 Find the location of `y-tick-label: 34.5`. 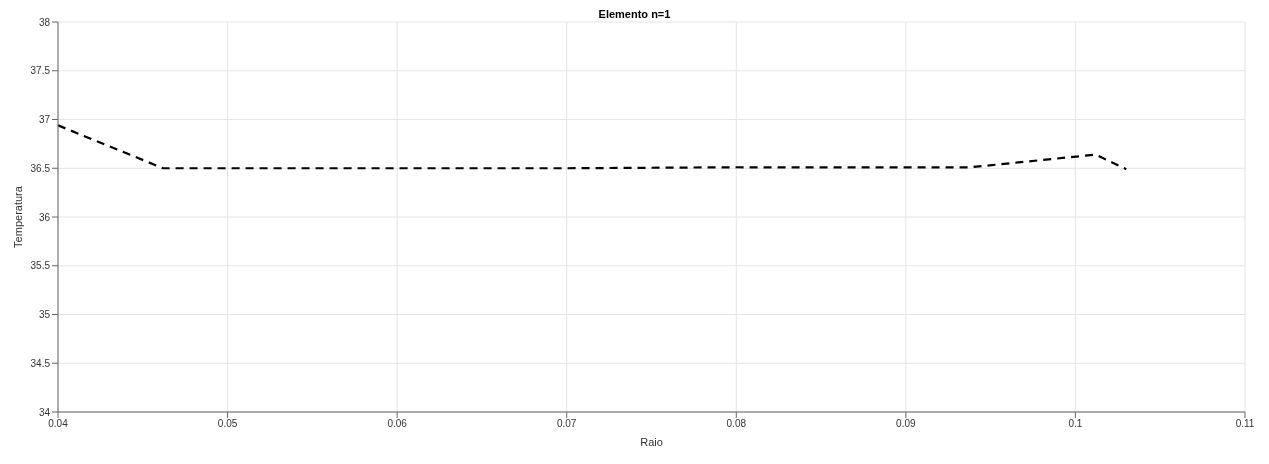

y-tick-label: 34.5 is located at coordinates (40, 363).